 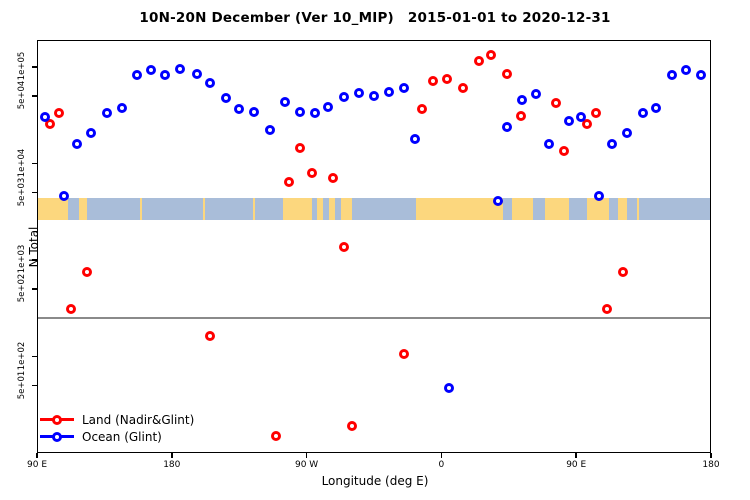 I want to click on chart-title-dates: 2015-01-01 to 2020-12-31, so click(x=509, y=18).